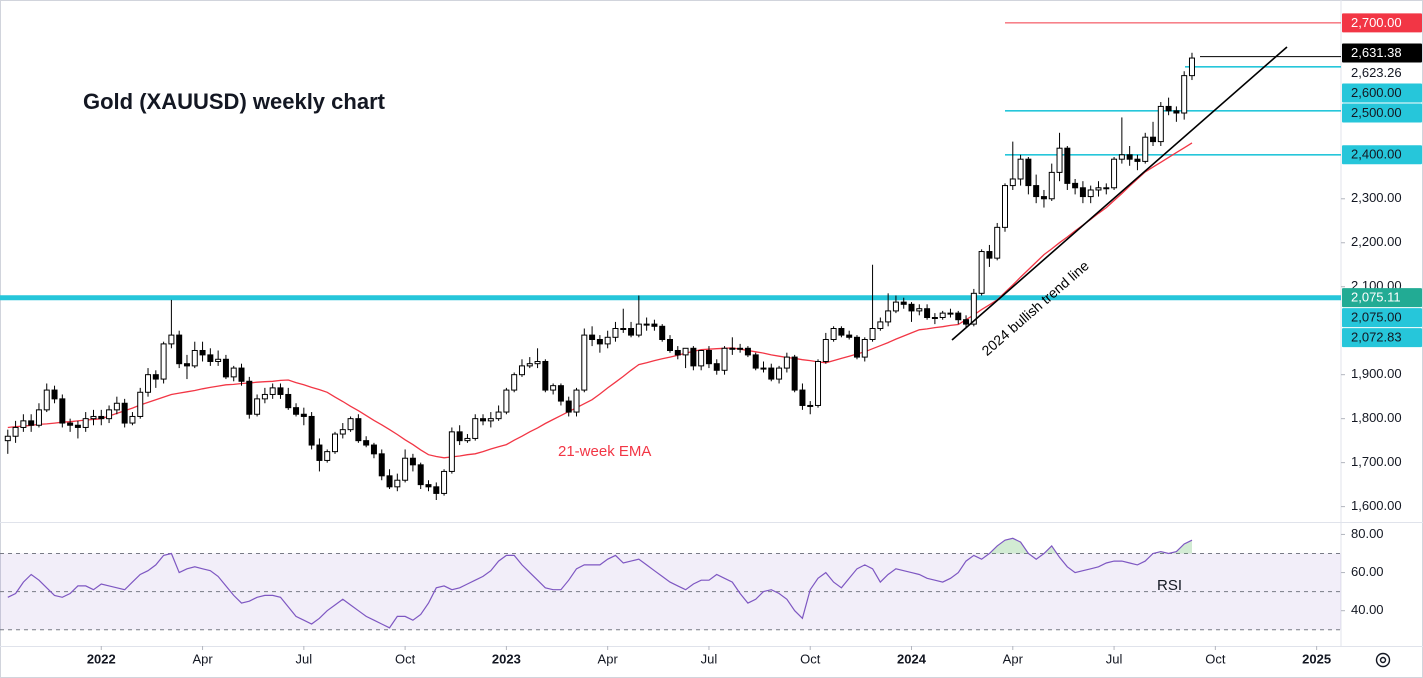 This screenshot has height=678, width=1423. Describe the element at coordinates (1376, 154) in the screenshot. I see `level-label: 2,400.00` at that location.